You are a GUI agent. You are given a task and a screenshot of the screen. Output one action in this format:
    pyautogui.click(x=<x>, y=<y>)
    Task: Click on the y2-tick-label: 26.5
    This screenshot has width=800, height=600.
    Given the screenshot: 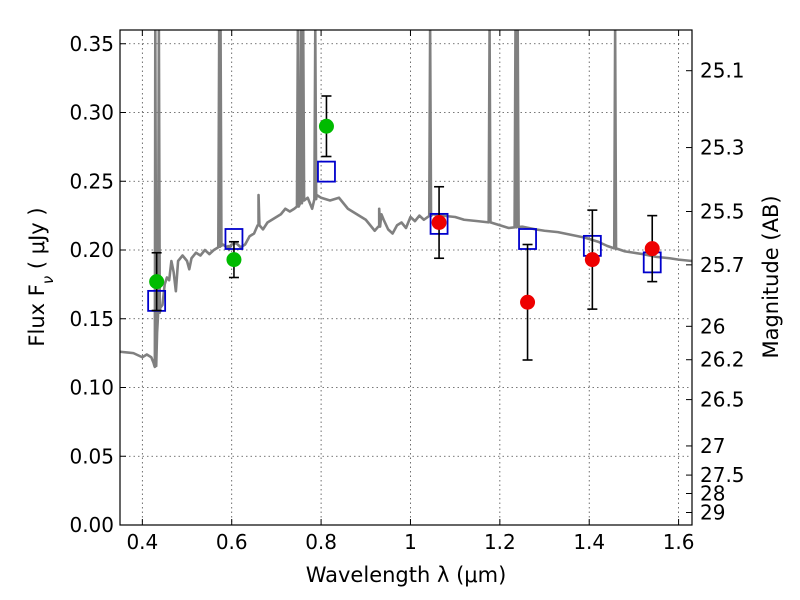 What is the action you would take?
    pyautogui.click(x=722, y=400)
    